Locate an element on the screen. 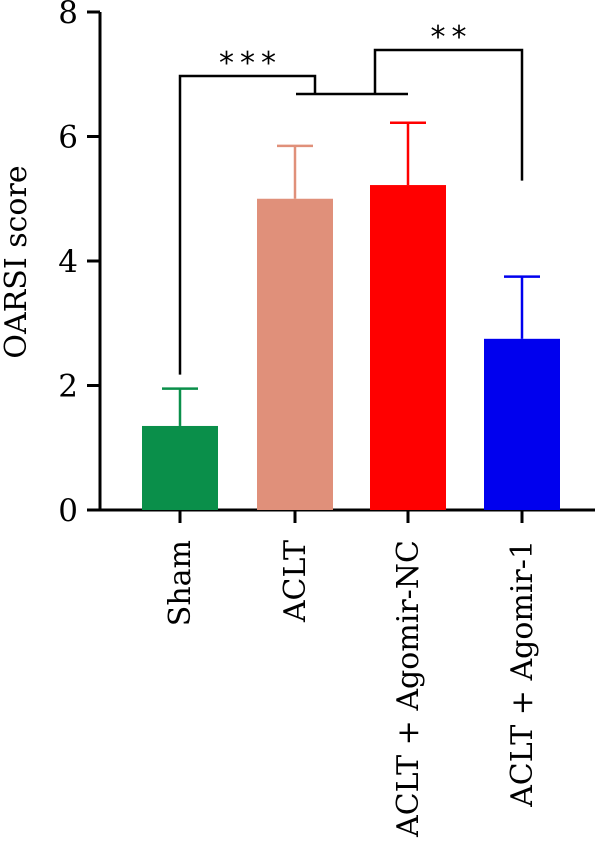 This screenshot has height=850, width=600. y-tick-label: 0 is located at coordinates (68, 511).